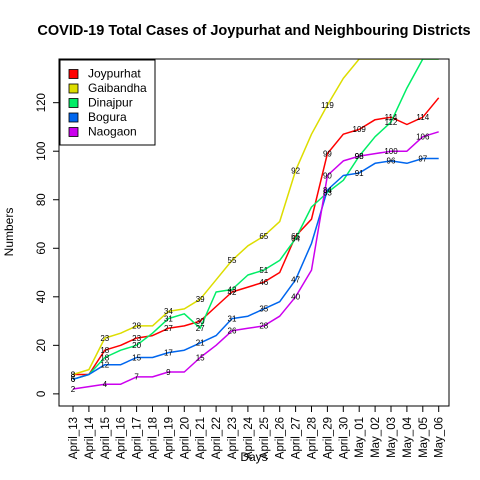 The height and width of the screenshot is (480, 480). What do you see at coordinates (110, 103) in the screenshot?
I see `legend-label: Dinajpur` at bounding box center [110, 103].